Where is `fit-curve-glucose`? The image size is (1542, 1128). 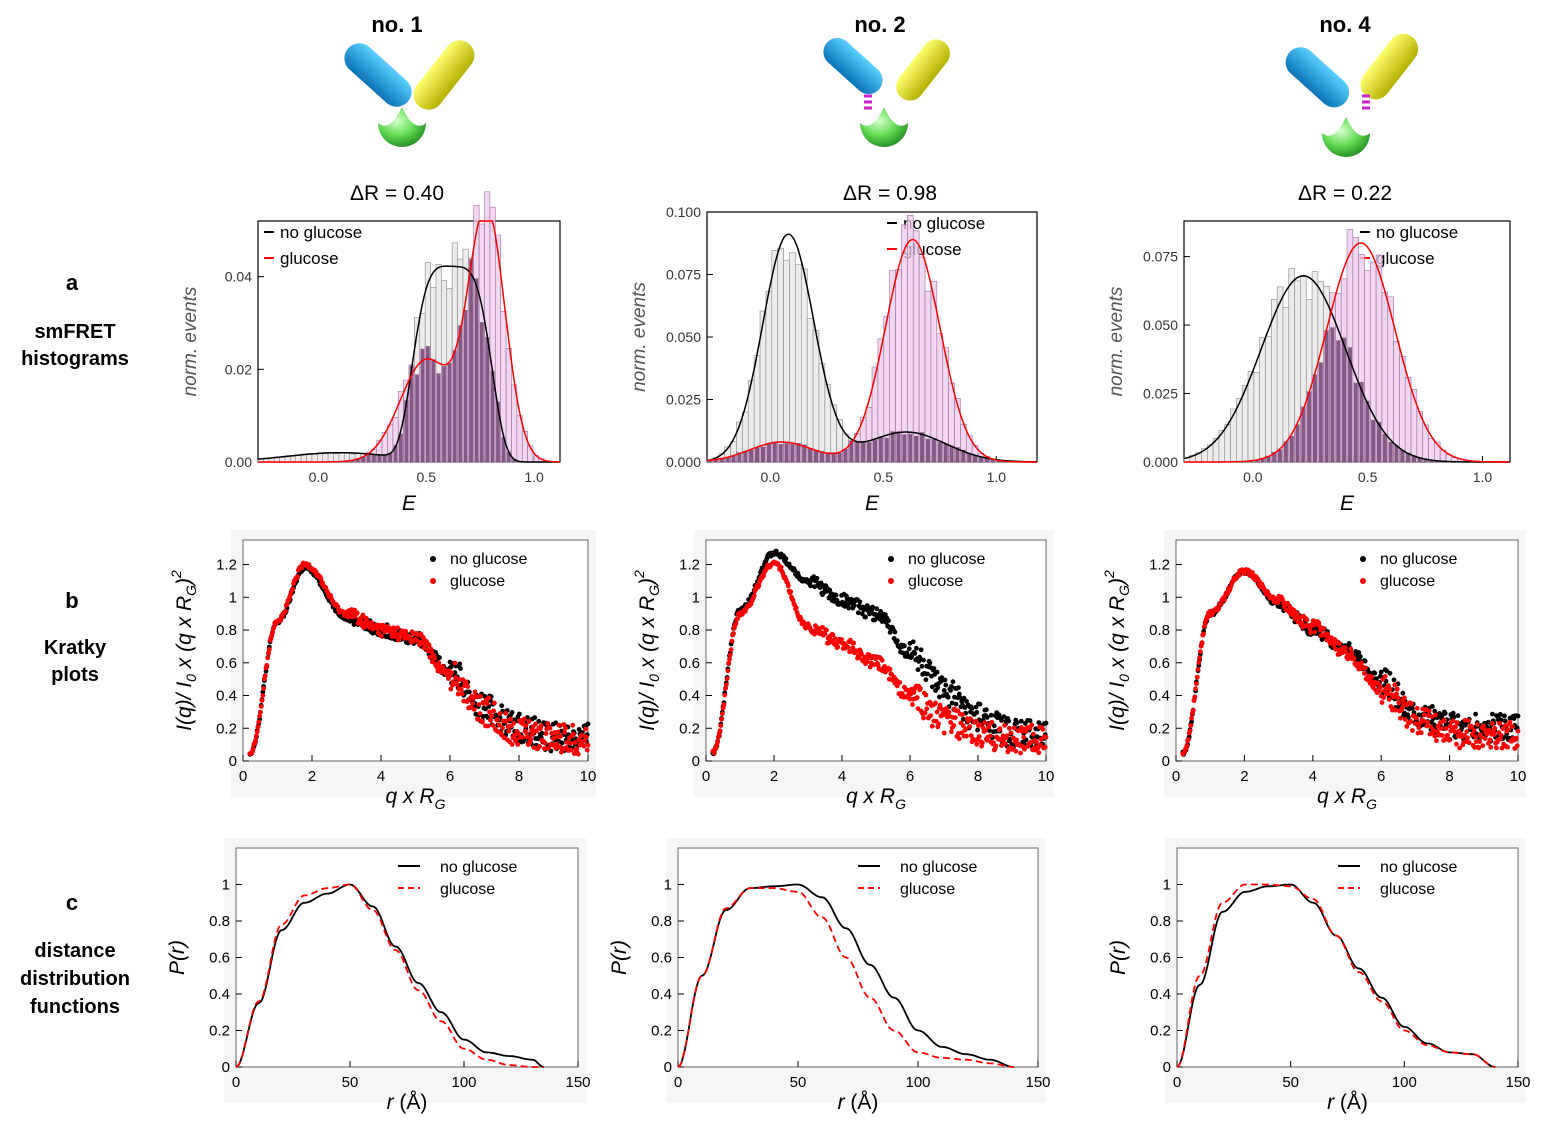 fit-curve-glucose is located at coordinates (1347, 352).